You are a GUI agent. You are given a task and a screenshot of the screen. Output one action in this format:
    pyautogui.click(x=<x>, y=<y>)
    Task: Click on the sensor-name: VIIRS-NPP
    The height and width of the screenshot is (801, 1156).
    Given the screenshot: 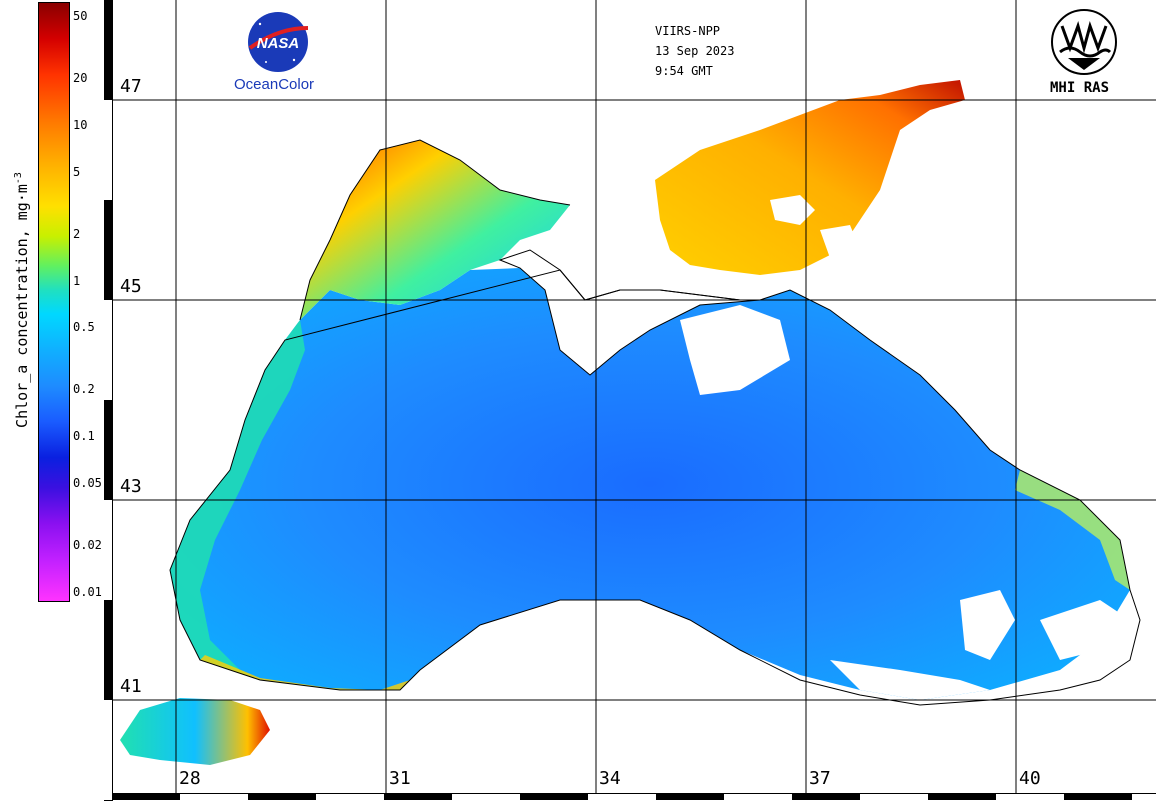 What is the action you would take?
    pyautogui.click(x=688, y=31)
    